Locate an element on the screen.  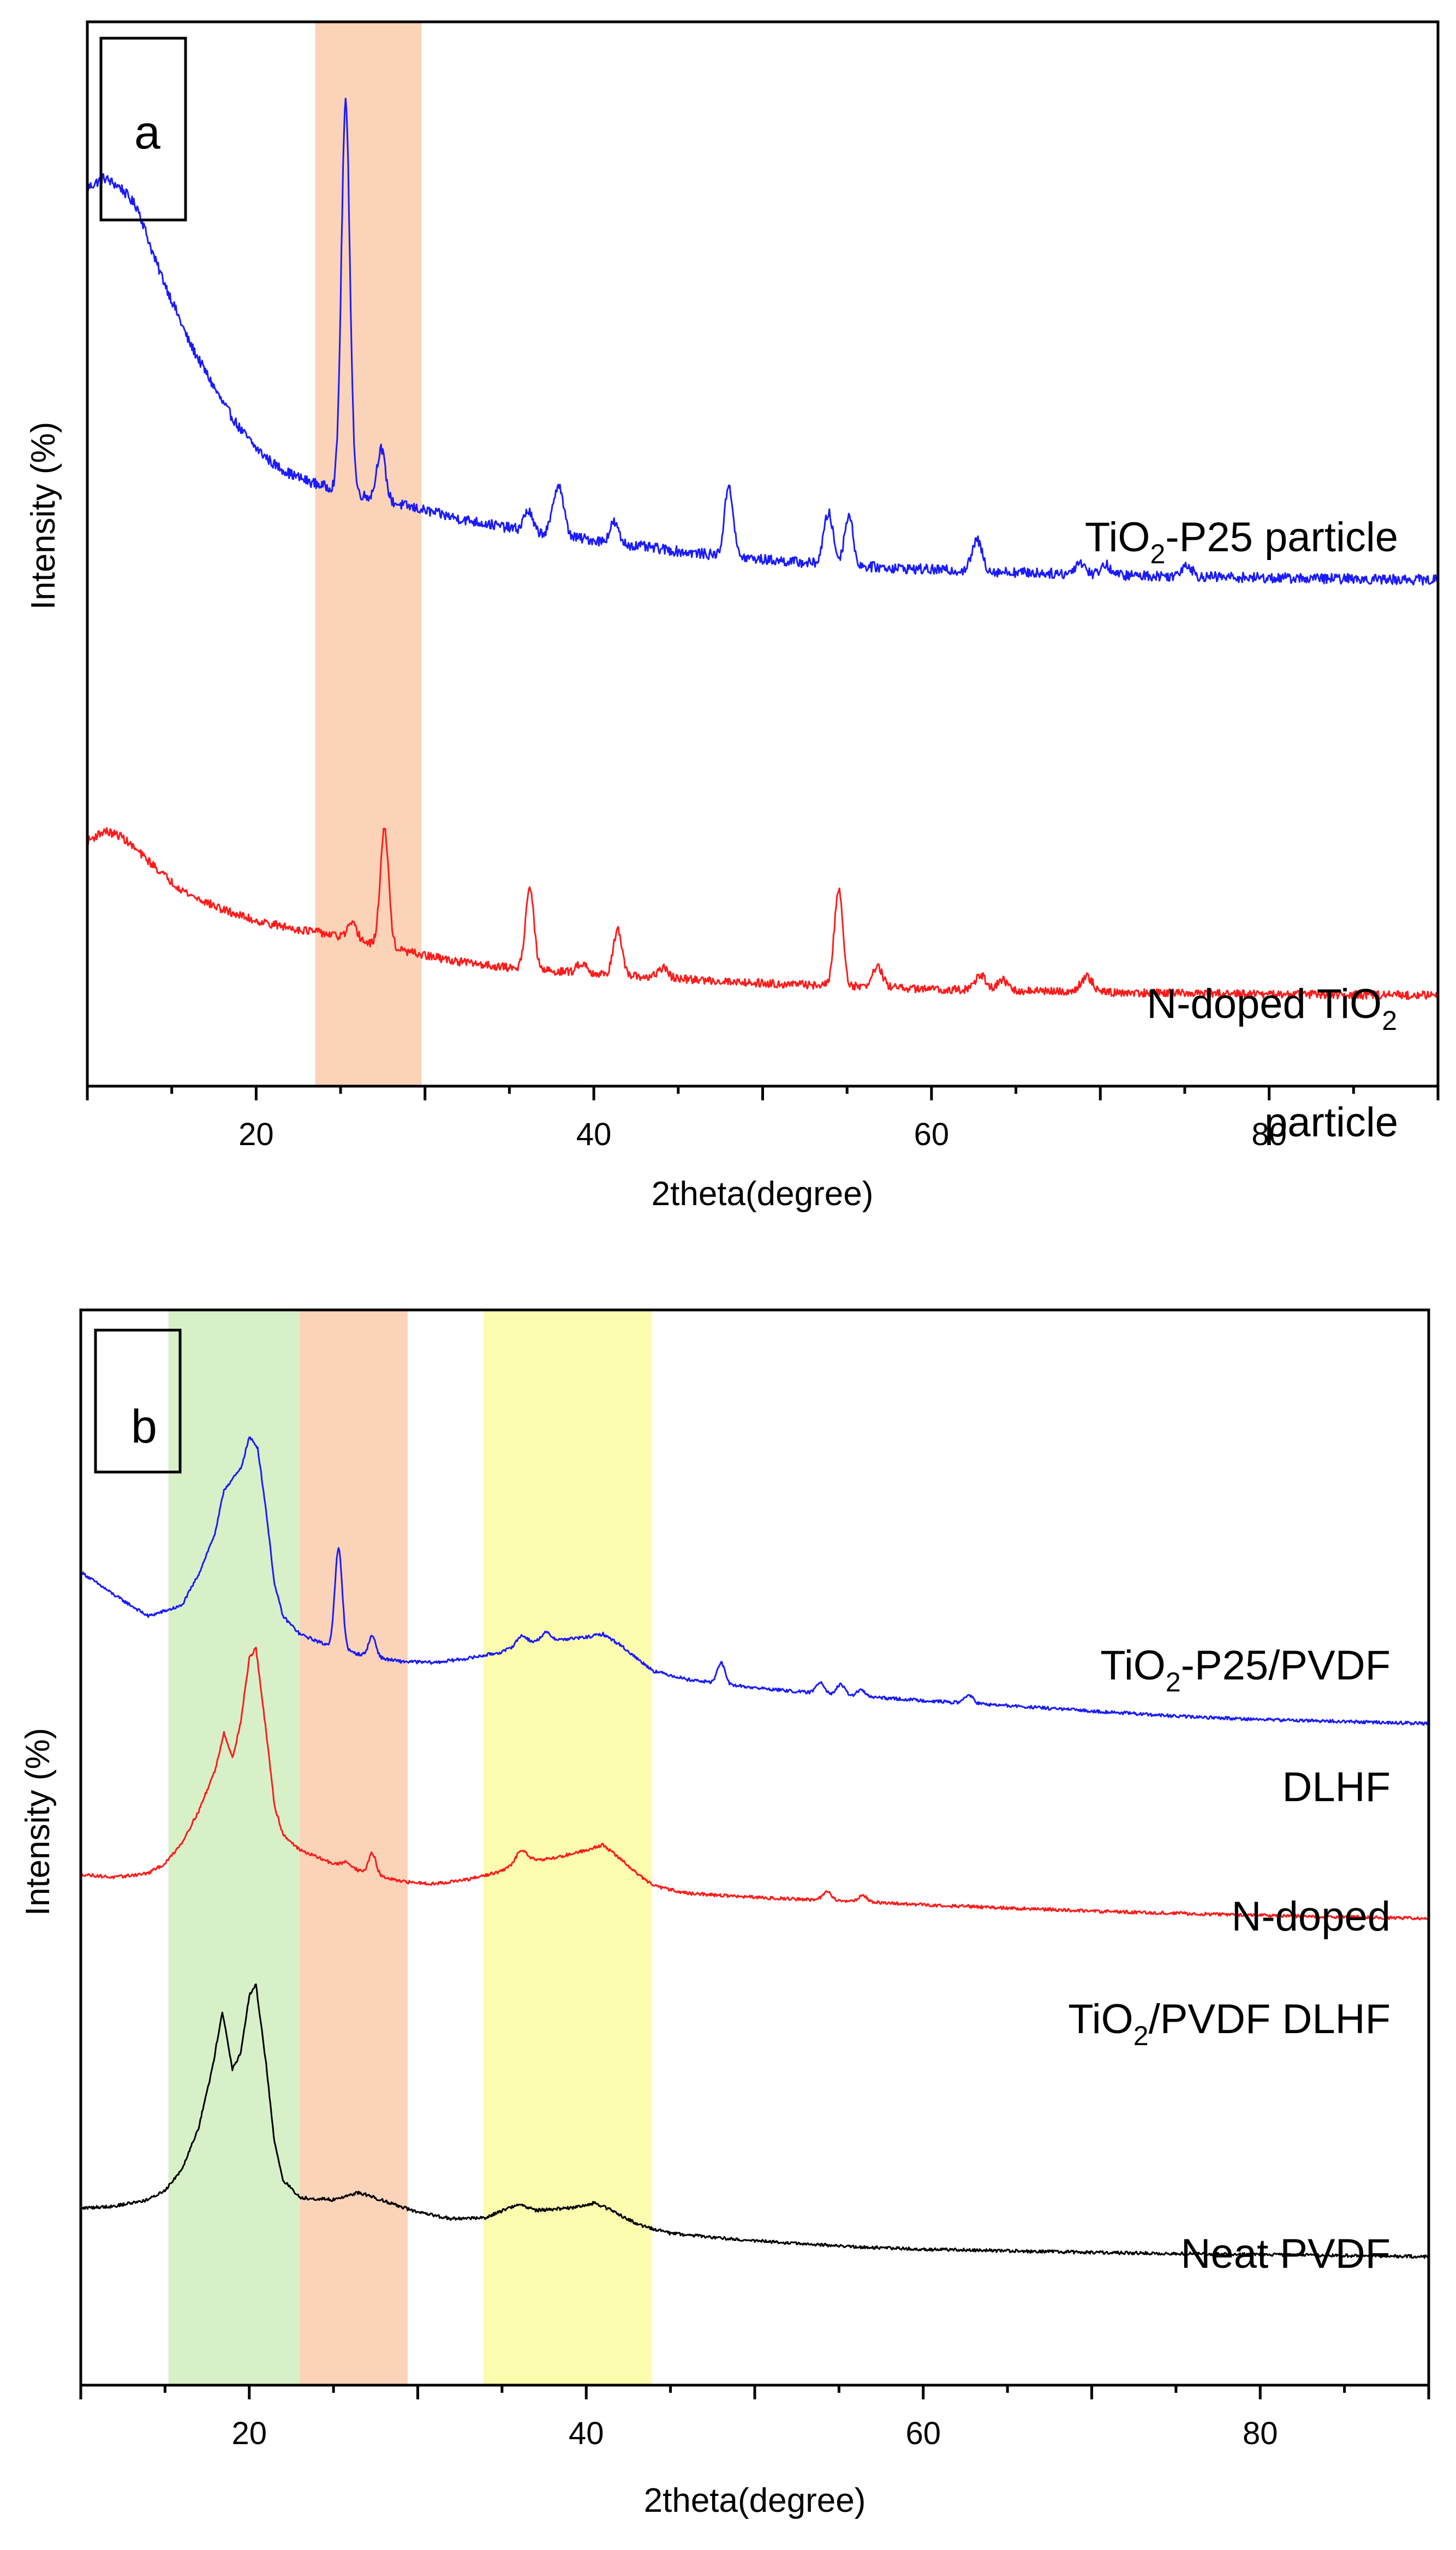
series-label-tio2-p25-pvdf-line2: DLHF is located at coordinates (1336, 1787).